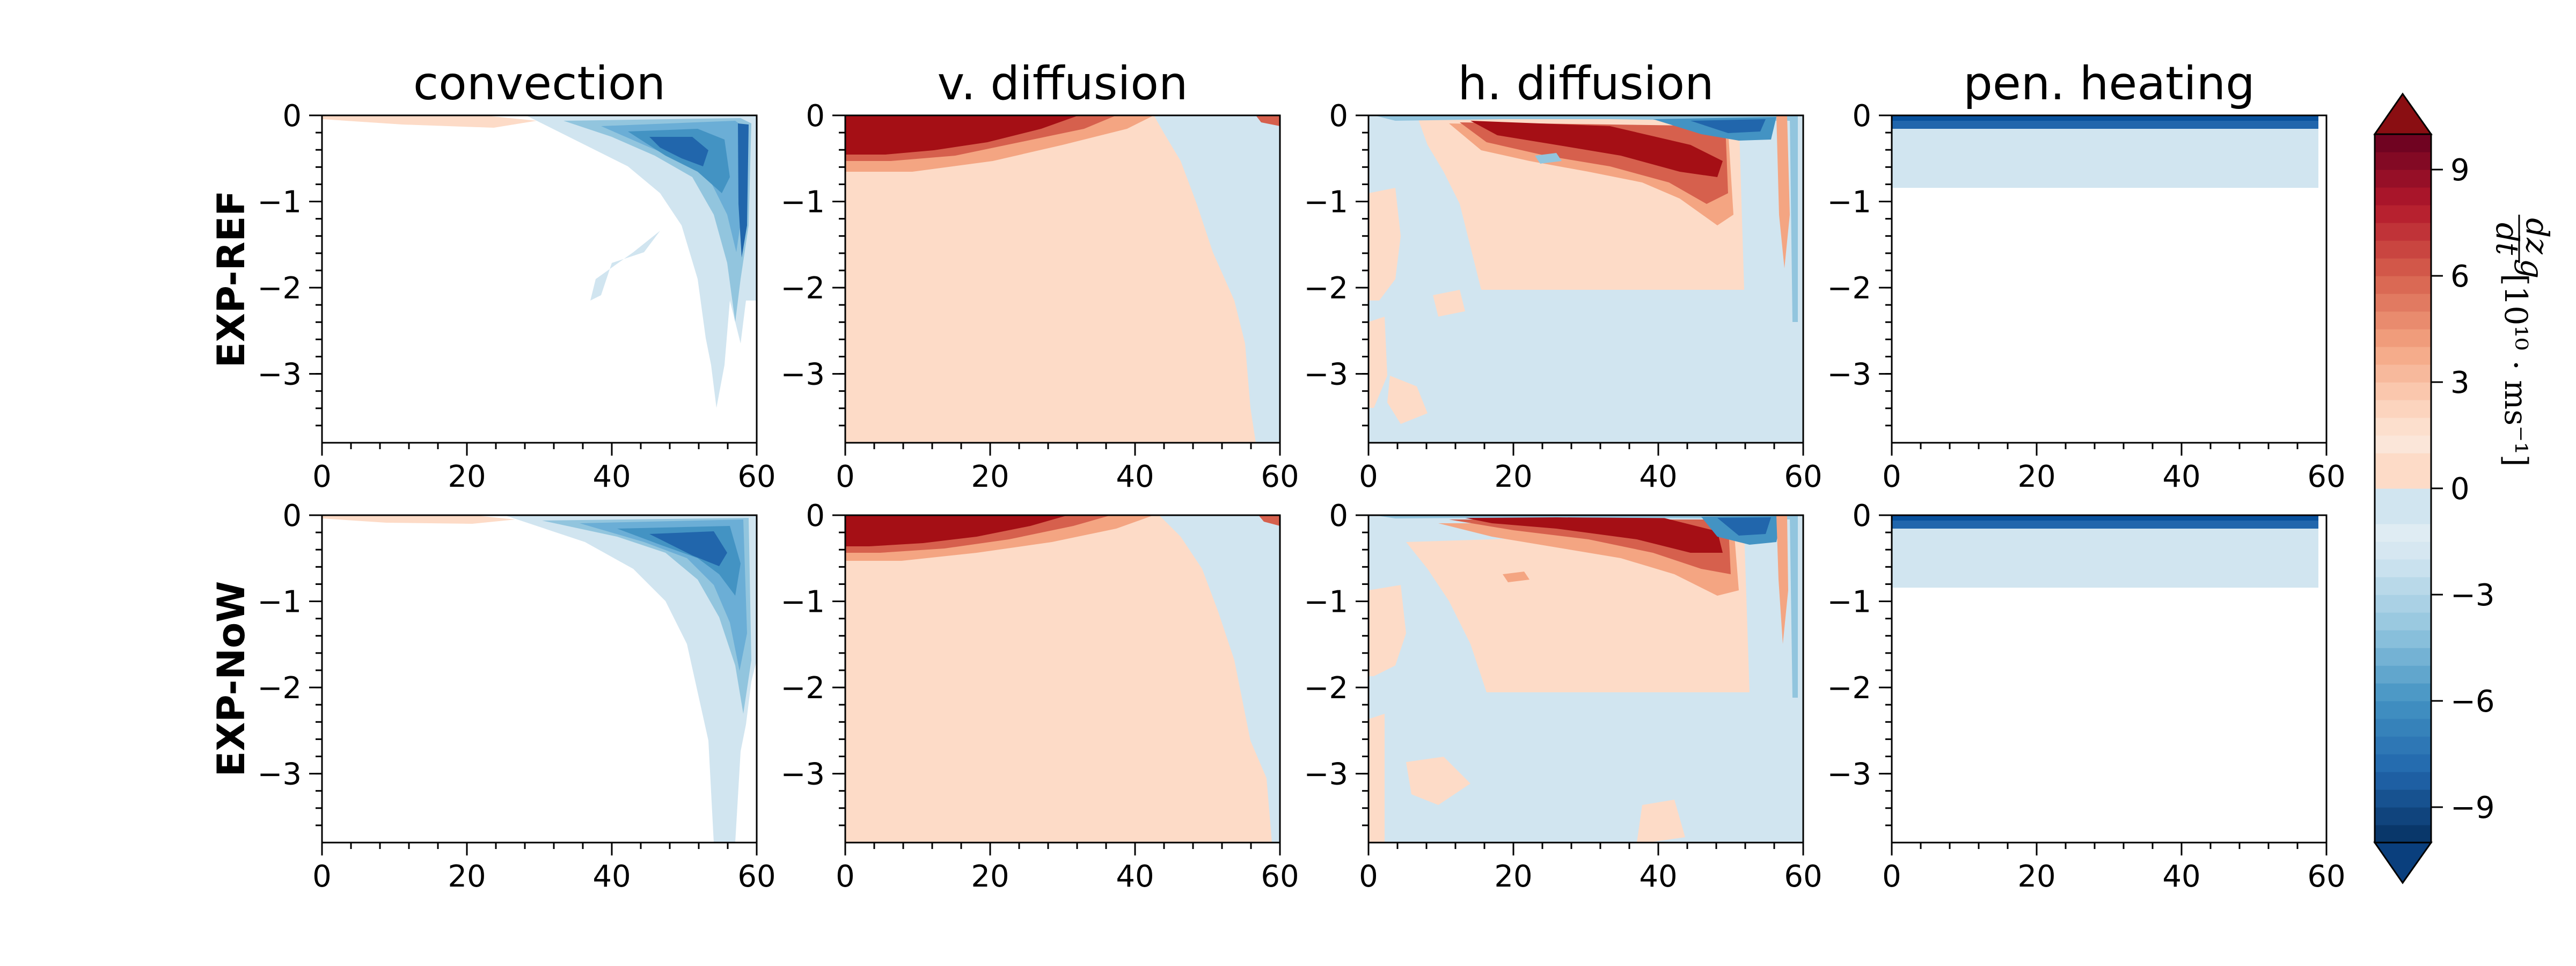 The width and height of the screenshot is (2576, 966). What do you see at coordinates (1586, 84) in the screenshot?
I see `column-title-h-diffusion: h. diffusion` at bounding box center [1586, 84].